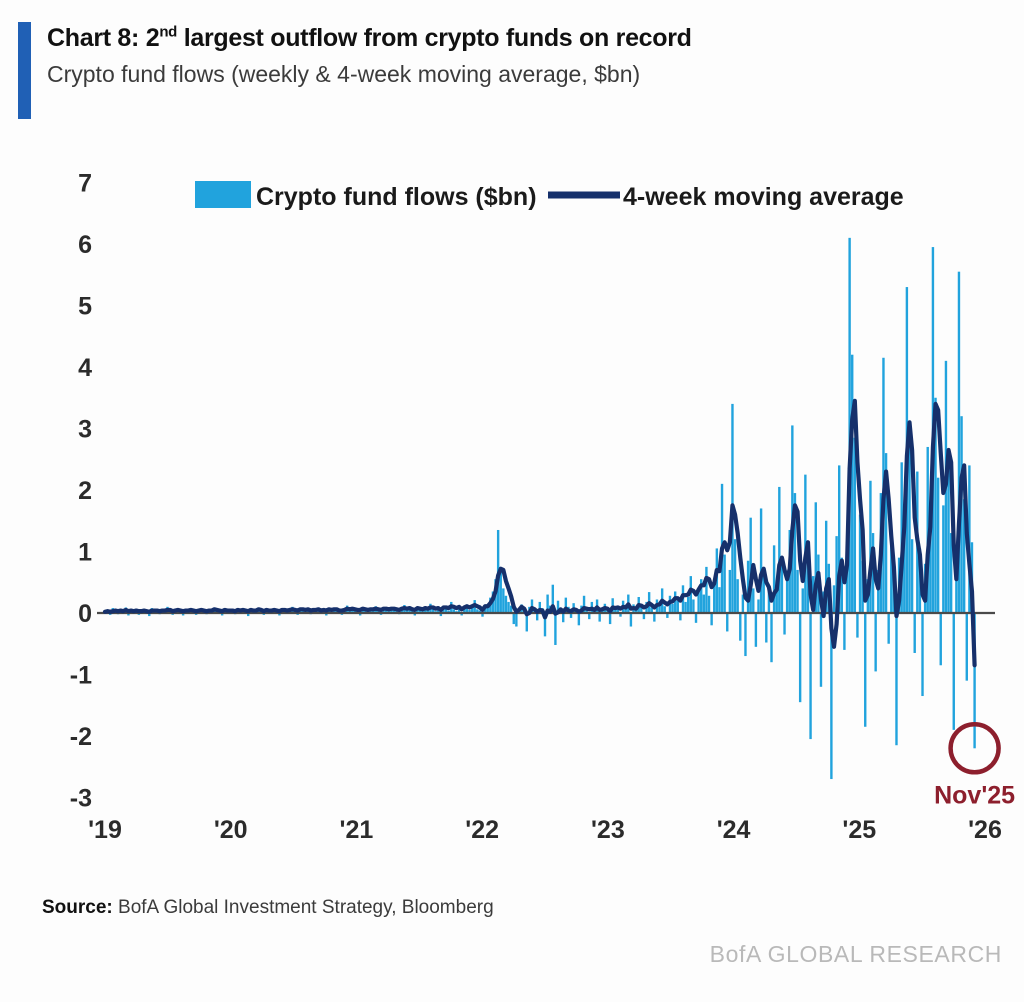  What do you see at coordinates (24, 70) in the screenshot?
I see `accent-bar` at bounding box center [24, 70].